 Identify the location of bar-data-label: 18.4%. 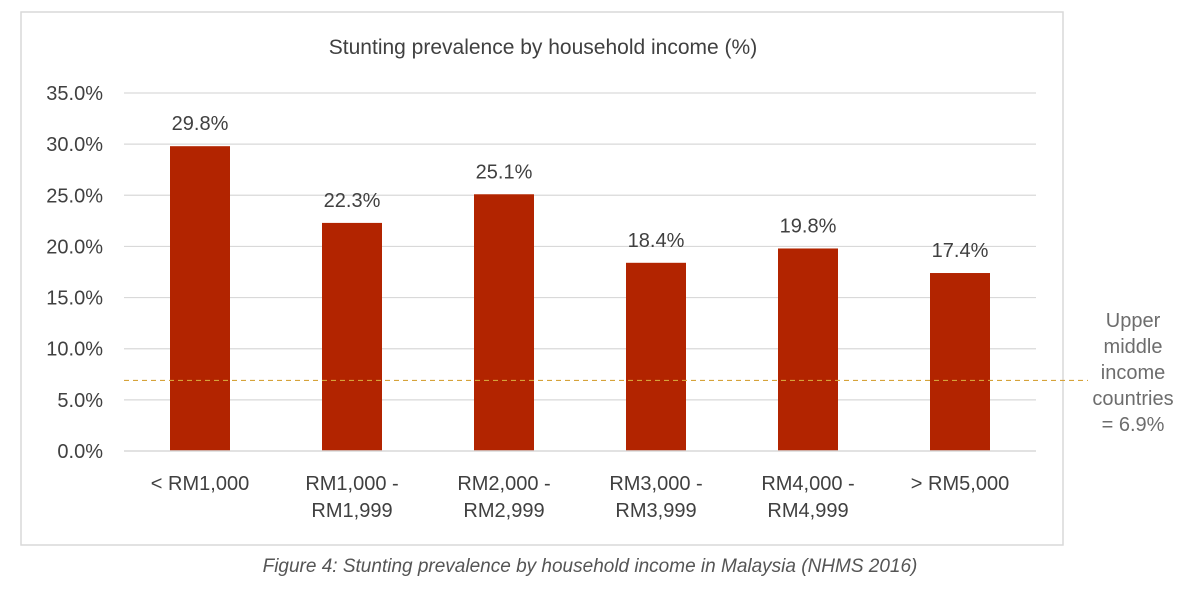
(656, 241).